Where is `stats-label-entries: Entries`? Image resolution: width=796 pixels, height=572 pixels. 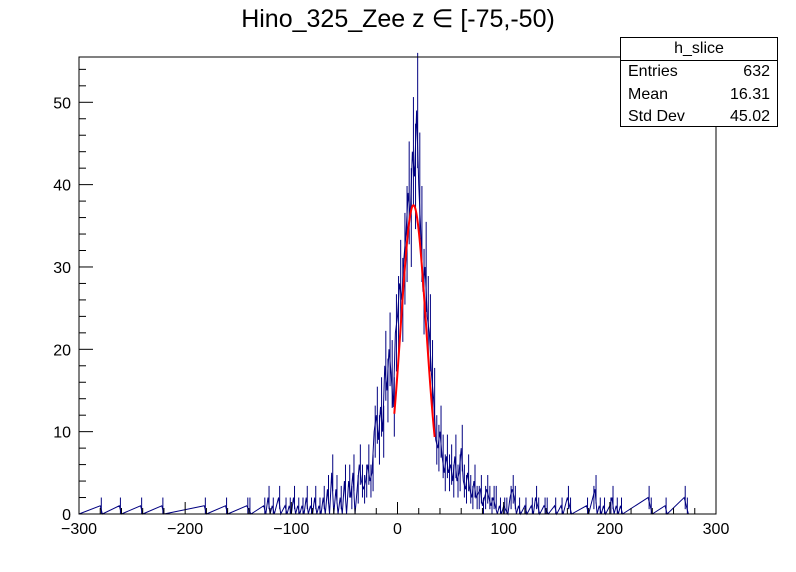
stats-label-entries: Entries is located at coordinates (653, 71).